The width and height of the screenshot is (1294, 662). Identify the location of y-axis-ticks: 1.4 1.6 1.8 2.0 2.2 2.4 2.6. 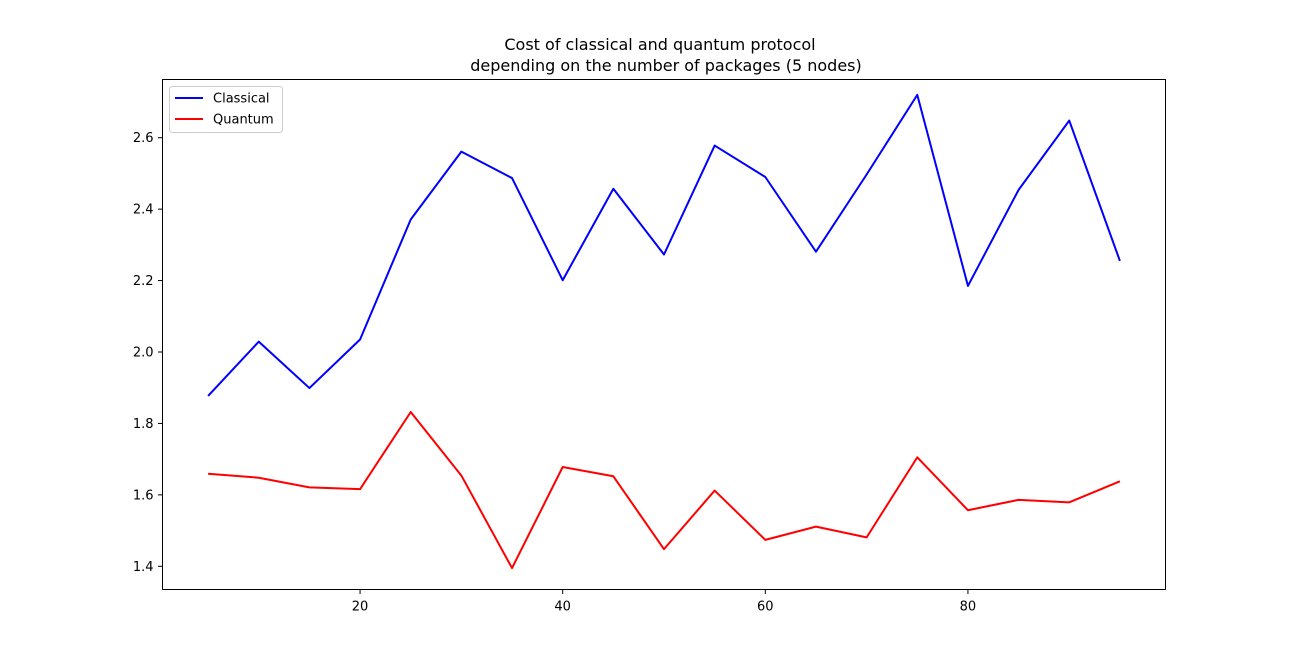
(148, 353).